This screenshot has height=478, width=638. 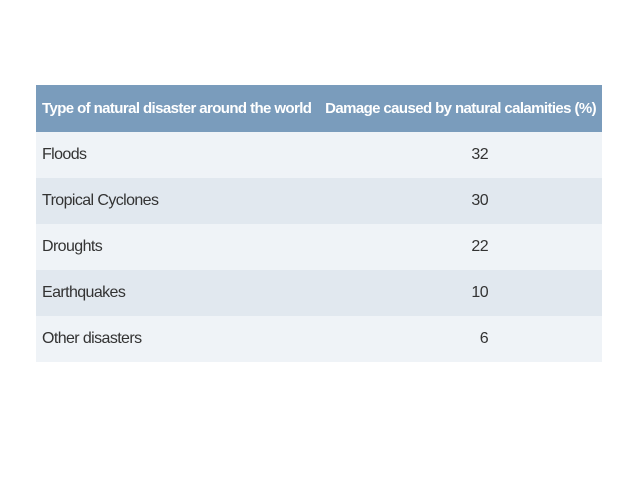 I want to click on table-row: Tropical Cyclones 30, so click(x=319, y=201).